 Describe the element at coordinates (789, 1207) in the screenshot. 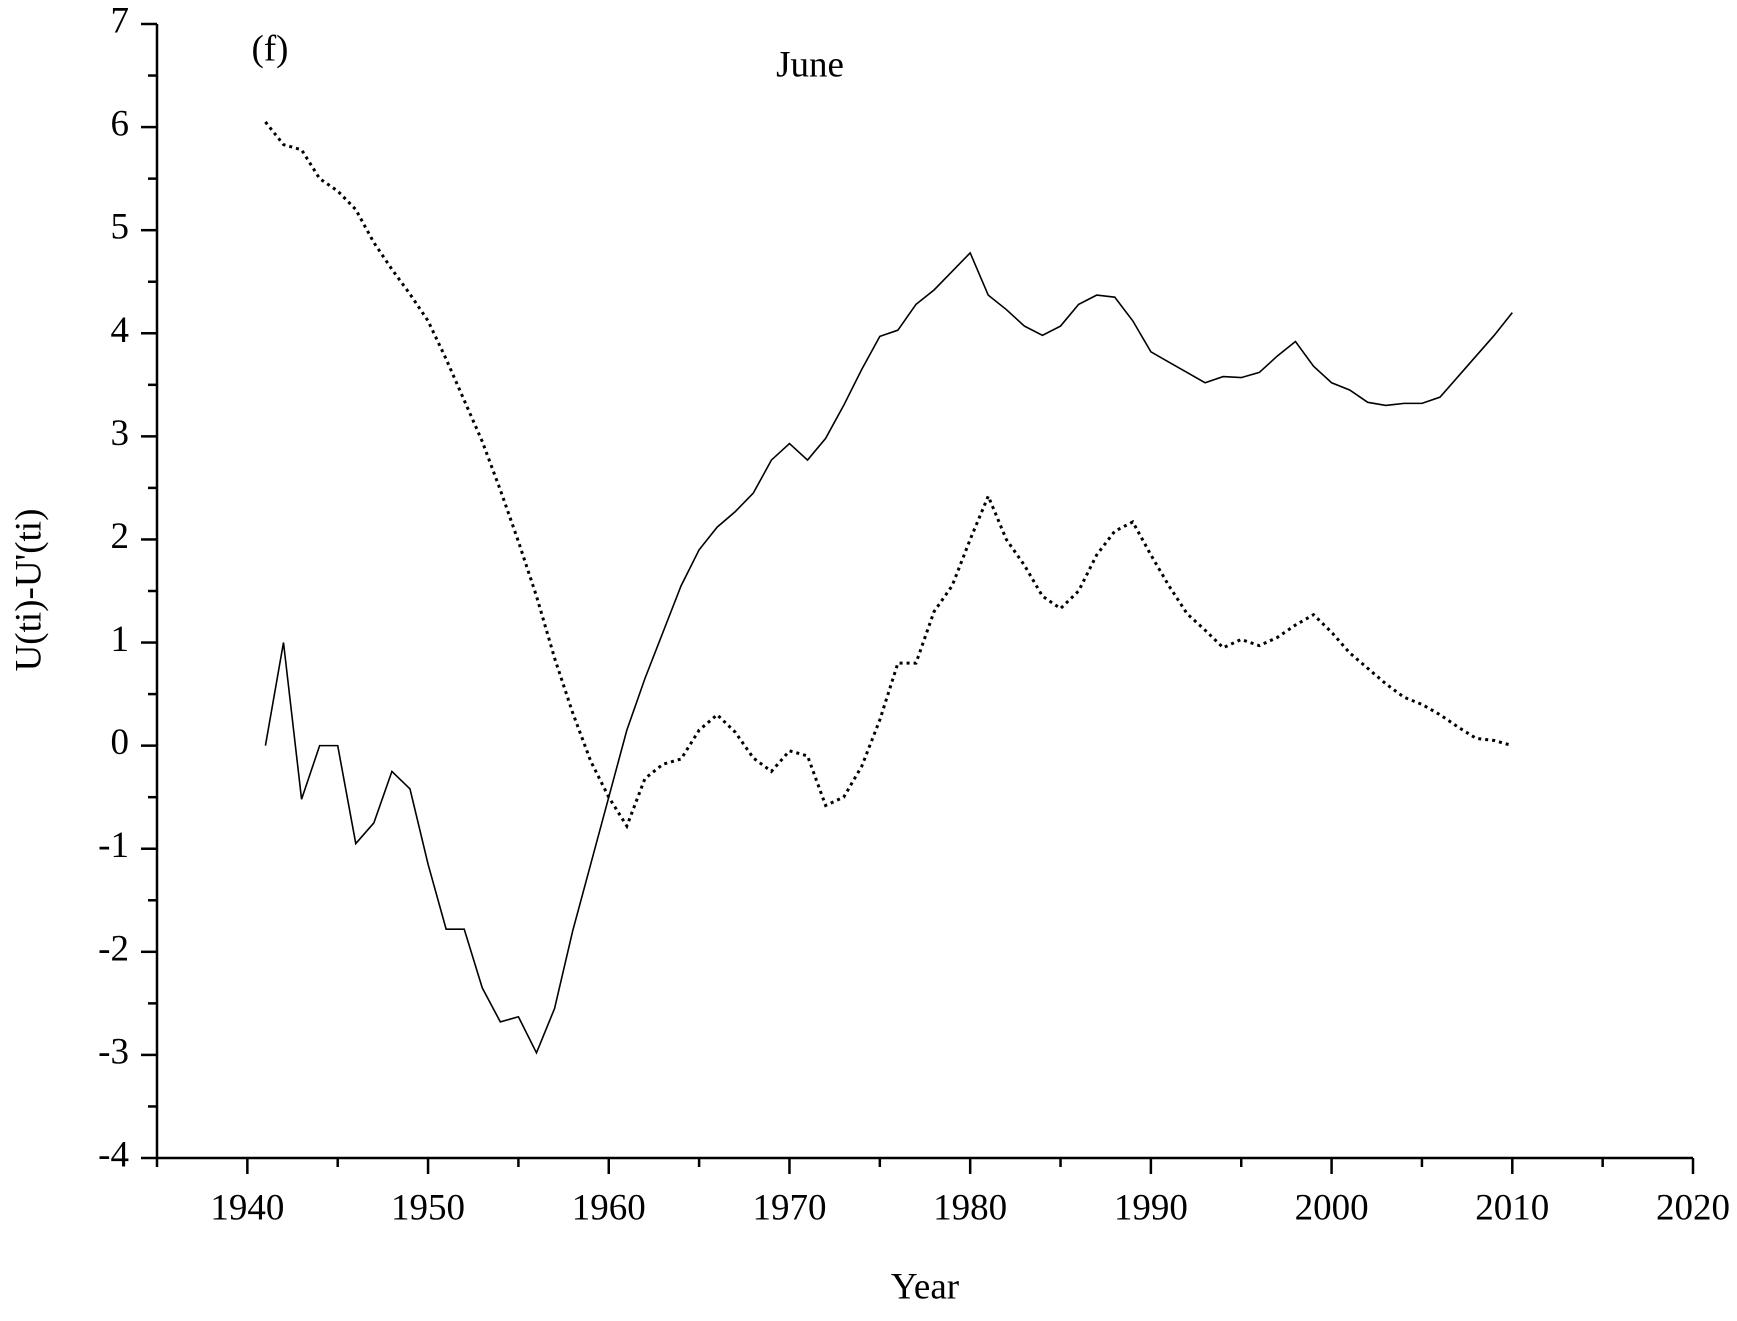

I see `x-tick-label: 1970` at that location.